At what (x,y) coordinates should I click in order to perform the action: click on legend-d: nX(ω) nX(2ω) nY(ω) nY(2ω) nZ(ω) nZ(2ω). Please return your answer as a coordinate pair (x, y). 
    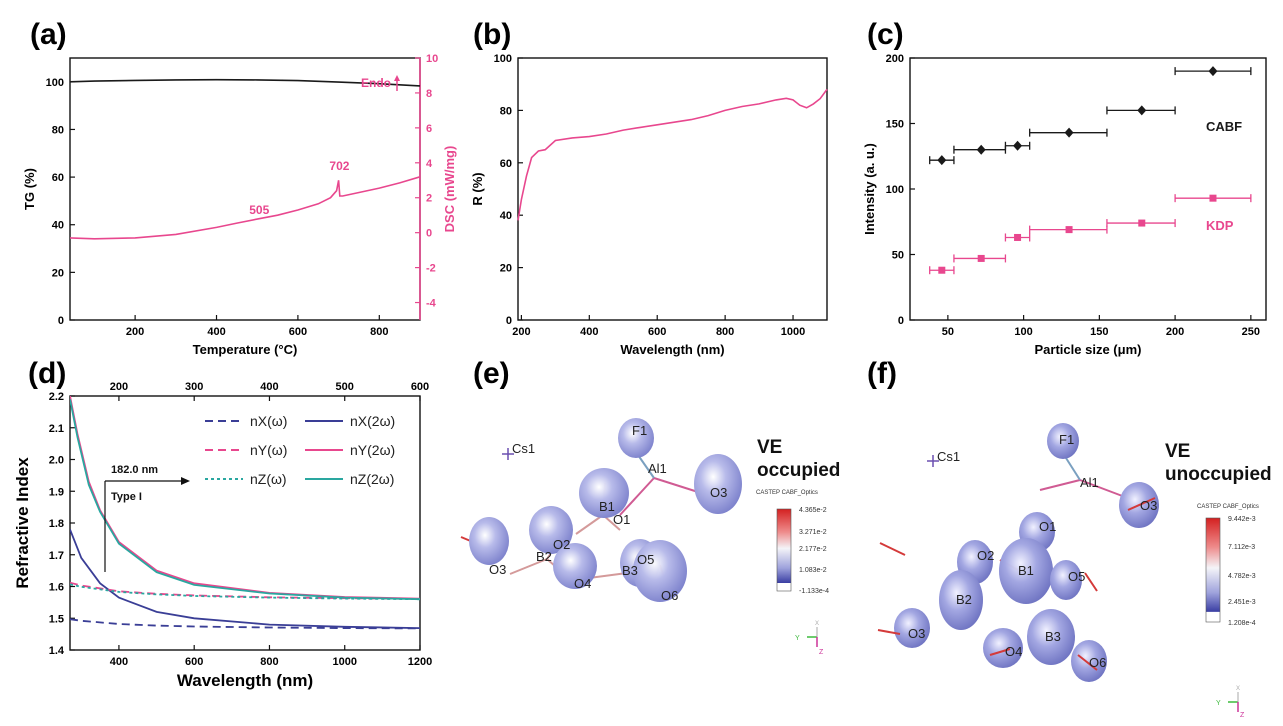
    Looking at the image, I should click on (300, 450).